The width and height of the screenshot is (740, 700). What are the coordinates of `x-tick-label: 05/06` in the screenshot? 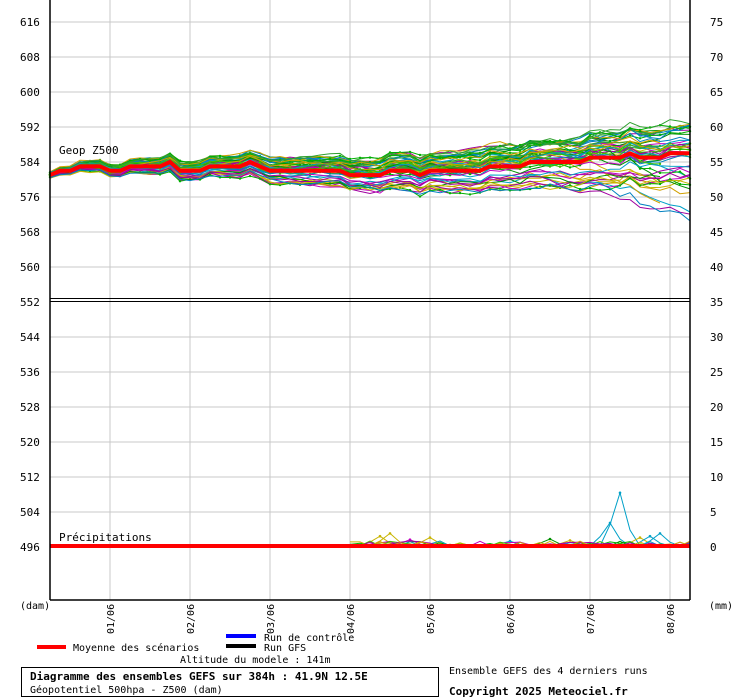 It's located at (431, 619).